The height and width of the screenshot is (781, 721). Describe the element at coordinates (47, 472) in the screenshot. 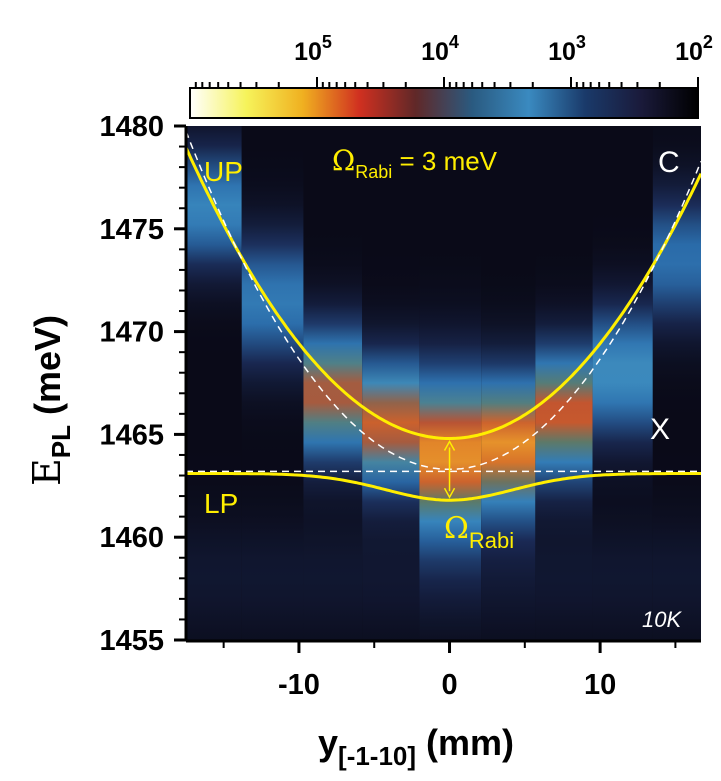

I see `y-axis-title-main: E` at that location.